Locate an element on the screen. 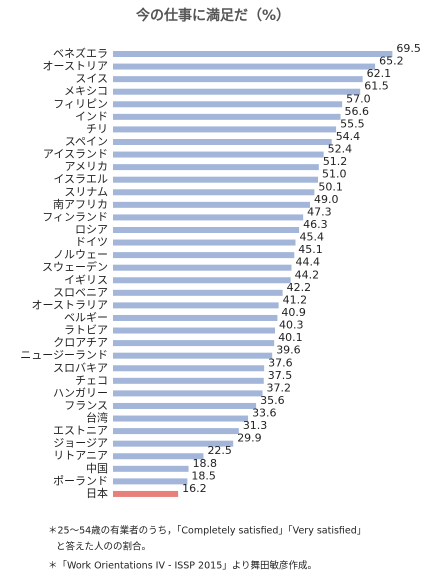 The width and height of the screenshot is (426, 585). category-label: イスラエル is located at coordinates (80, 179).